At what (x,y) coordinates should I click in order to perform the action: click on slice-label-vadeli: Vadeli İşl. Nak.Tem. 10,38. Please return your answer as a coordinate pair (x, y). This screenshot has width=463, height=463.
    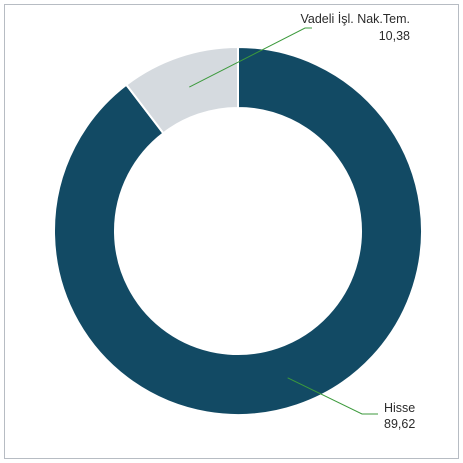
    Looking at the image, I should click on (355, 27).